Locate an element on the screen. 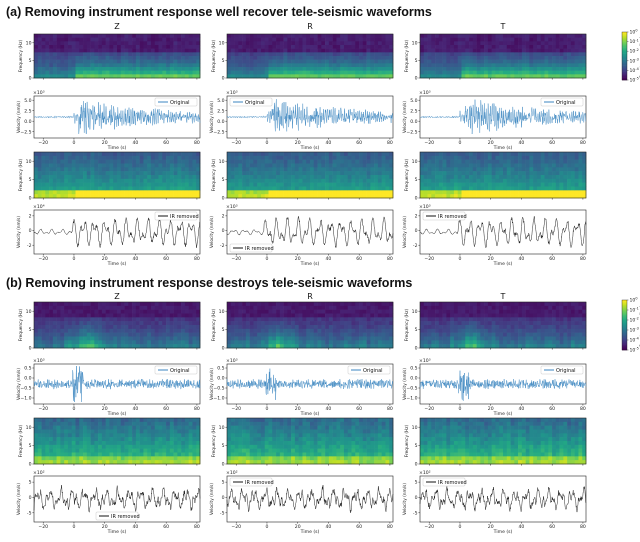 The height and width of the screenshot is (542, 640). panel_a-t-waveform-original-legend-label: Original is located at coordinates (566, 103).